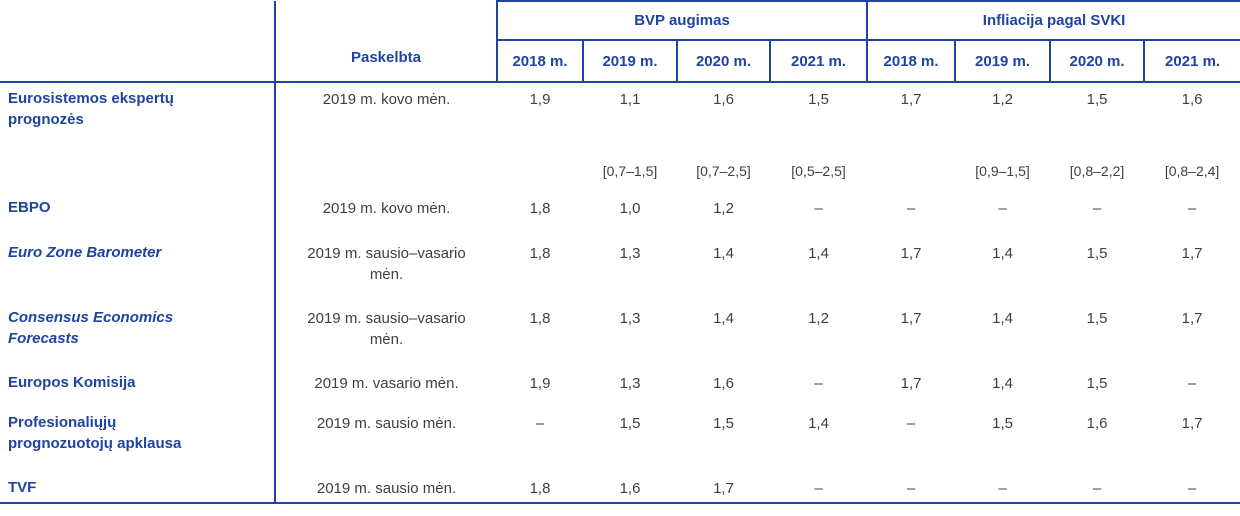  What do you see at coordinates (138, 174) in the screenshot?
I see `source-cell` at bounding box center [138, 174].